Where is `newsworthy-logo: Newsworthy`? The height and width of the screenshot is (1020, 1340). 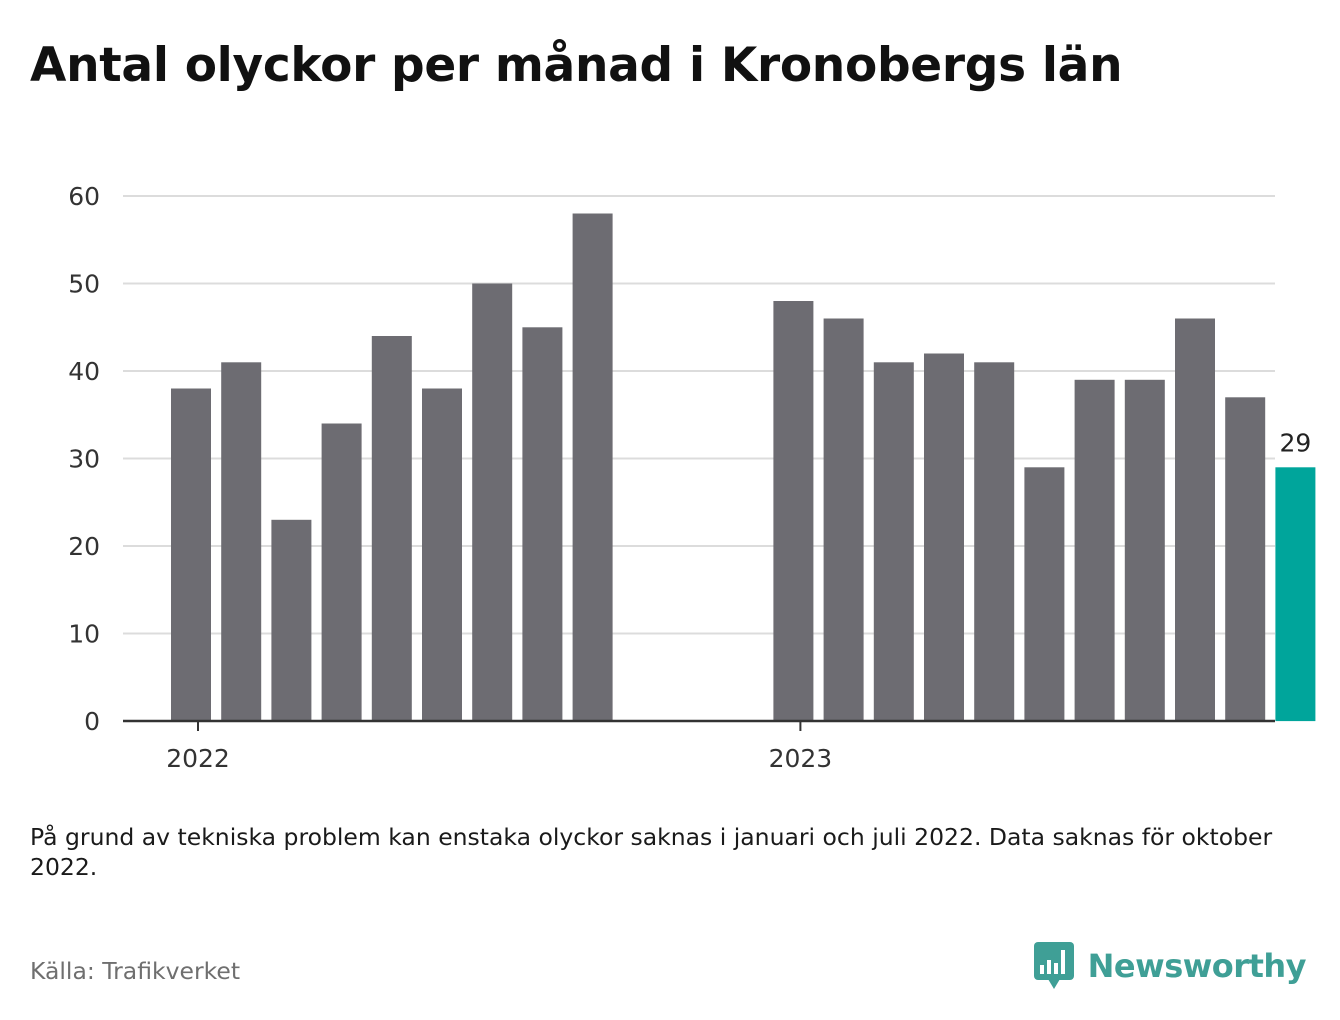
newsworthy-logo: Newsworthy is located at coordinates (1170, 966).